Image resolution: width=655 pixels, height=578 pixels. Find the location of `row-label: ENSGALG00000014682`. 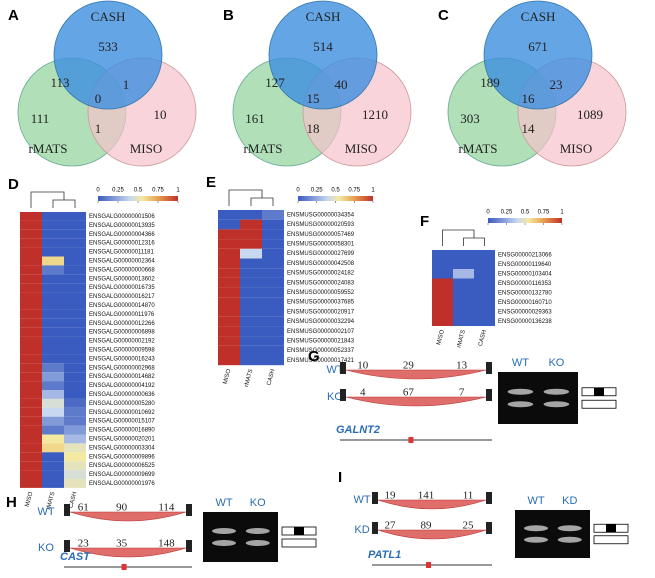

row-label: ENSGALG00000014682 is located at coordinates (122, 377).